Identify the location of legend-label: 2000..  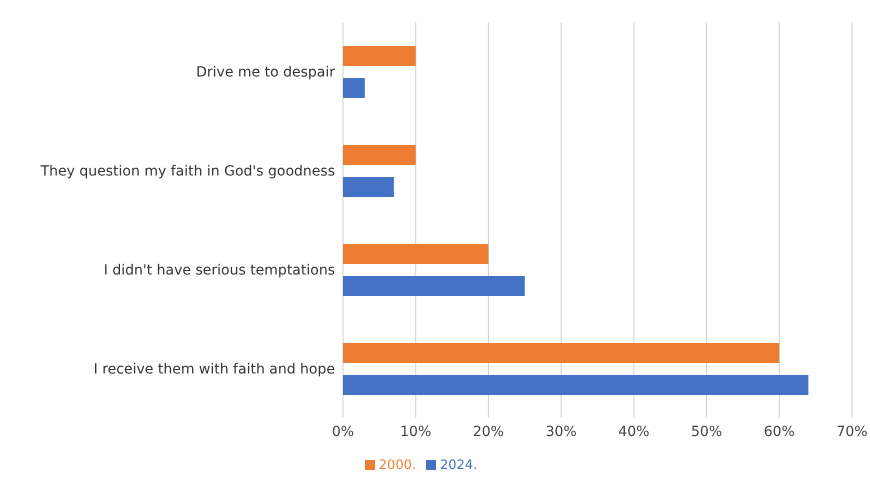
(397, 465).